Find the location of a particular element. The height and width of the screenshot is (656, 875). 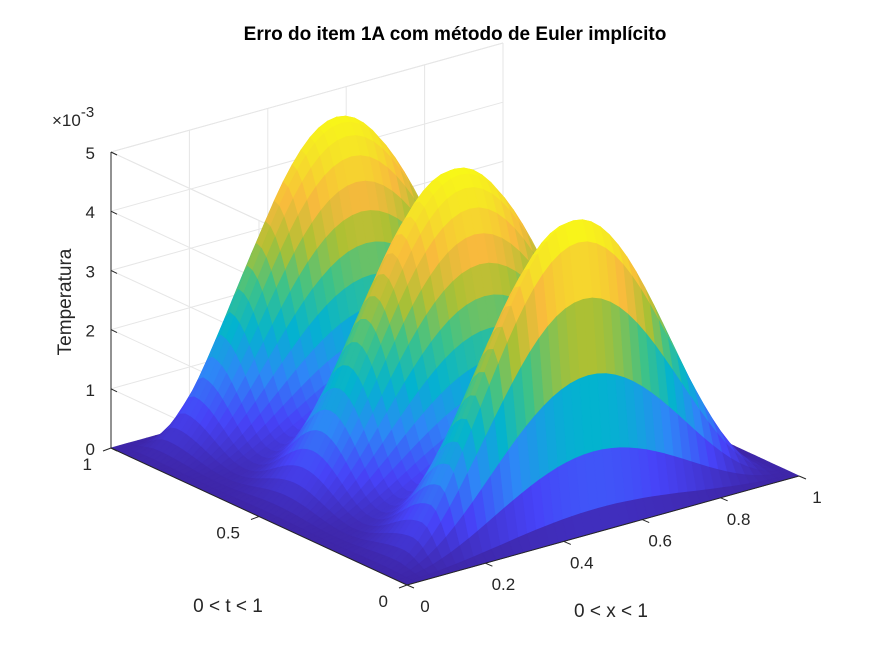

y-axis-label: 0 < t < 1 is located at coordinates (228, 606).